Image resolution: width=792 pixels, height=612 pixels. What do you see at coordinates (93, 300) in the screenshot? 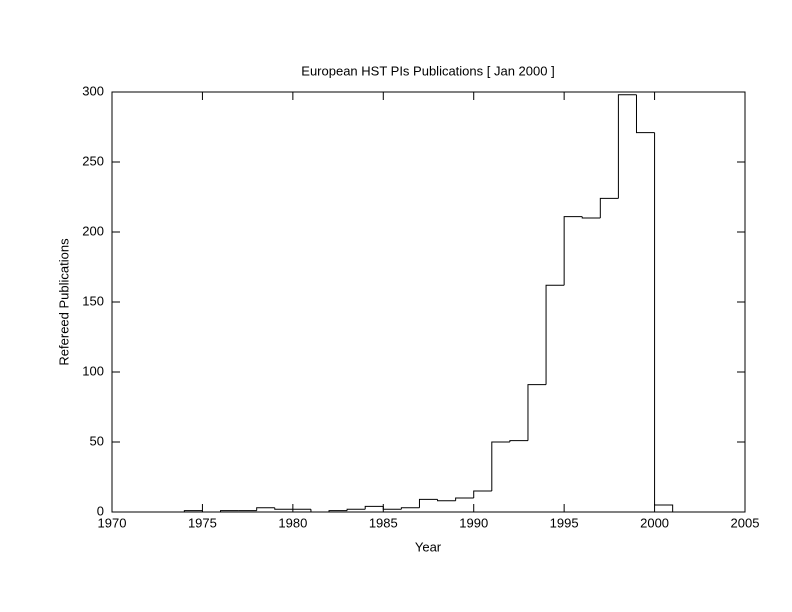
I see `y-tick-label: 150` at bounding box center [93, 300].